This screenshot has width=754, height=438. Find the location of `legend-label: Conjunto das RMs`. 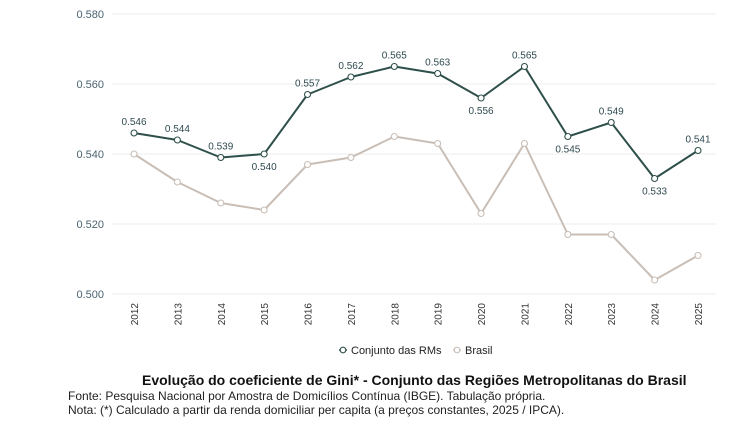

legend-label: Conjunto das RMs is located at coordinates (396, 351).